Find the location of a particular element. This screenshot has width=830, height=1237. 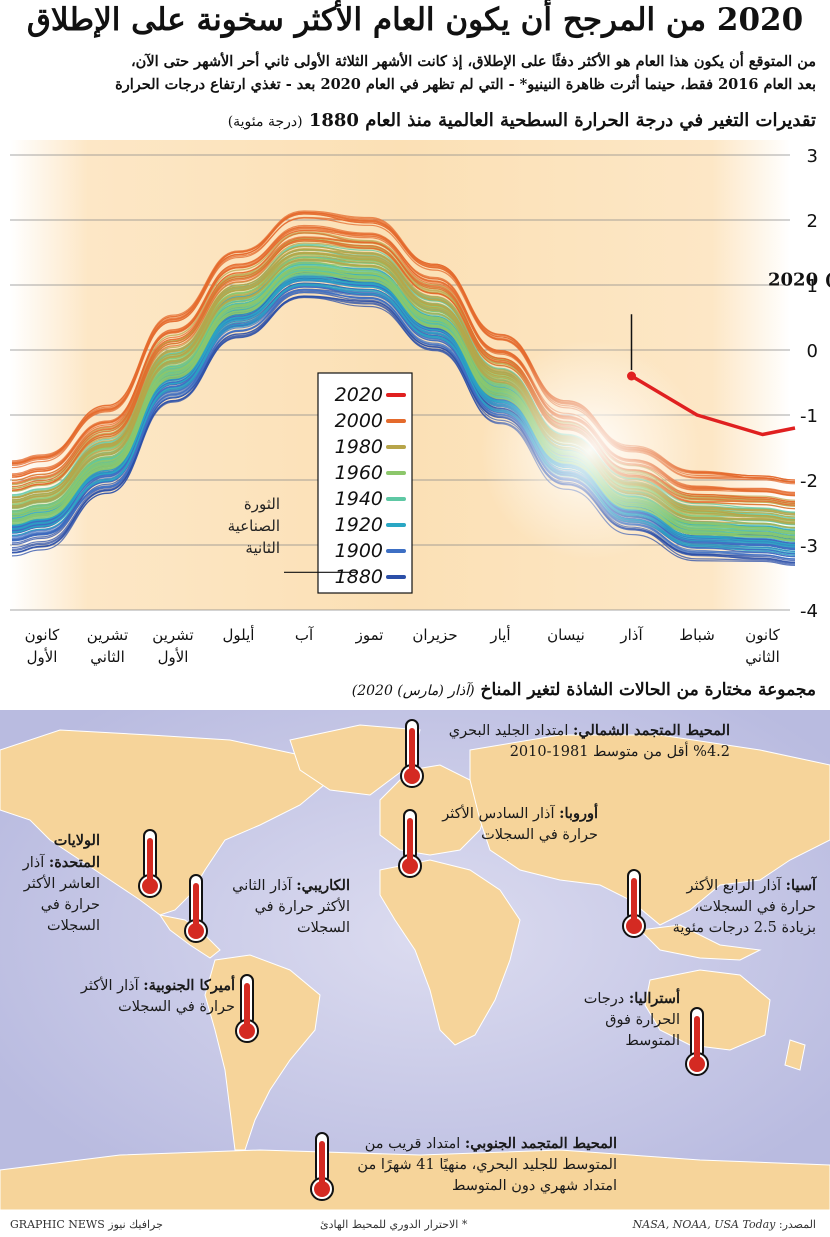

y-tick-label: 0 is located at coordinates (812, 351).